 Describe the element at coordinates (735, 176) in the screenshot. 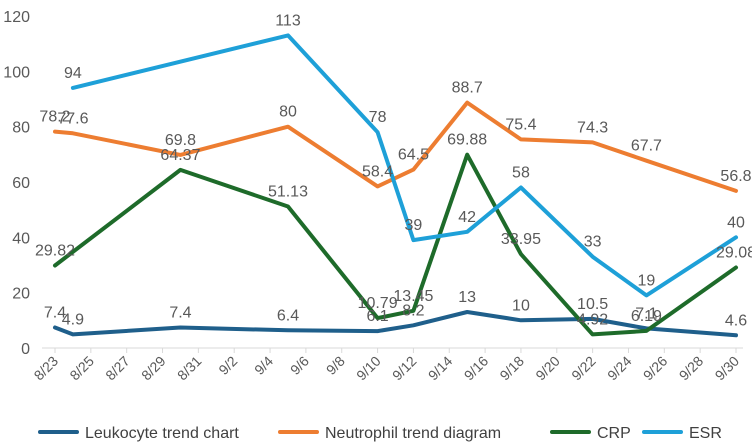

I see `data-label: 56.8` at that location.